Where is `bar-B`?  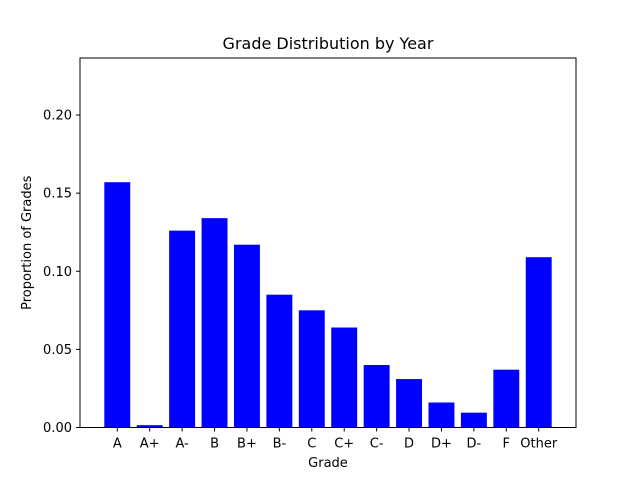 bar-B is located at coordinates (214, 323).